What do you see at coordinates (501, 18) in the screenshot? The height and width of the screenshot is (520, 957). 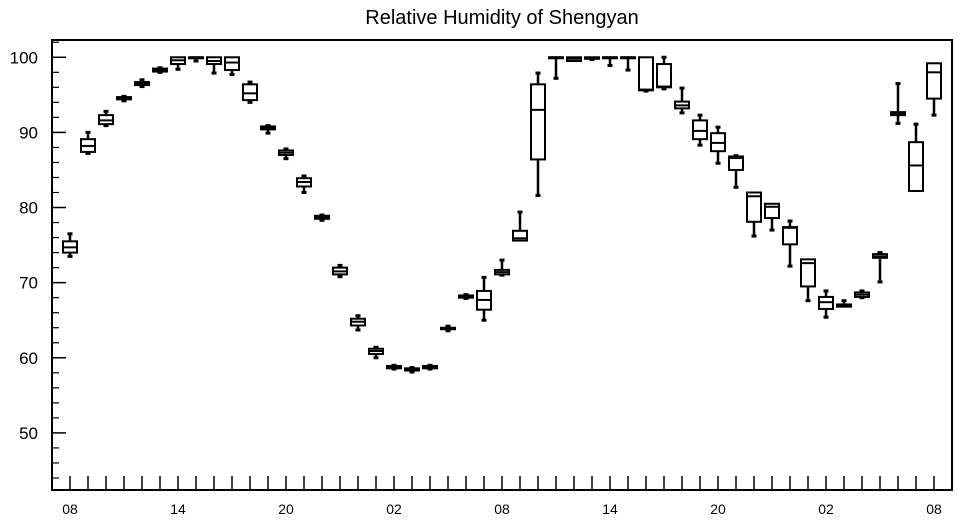 I see `chart-title: Relative Humidity of Shengyan` at bounding box center [501, 18].